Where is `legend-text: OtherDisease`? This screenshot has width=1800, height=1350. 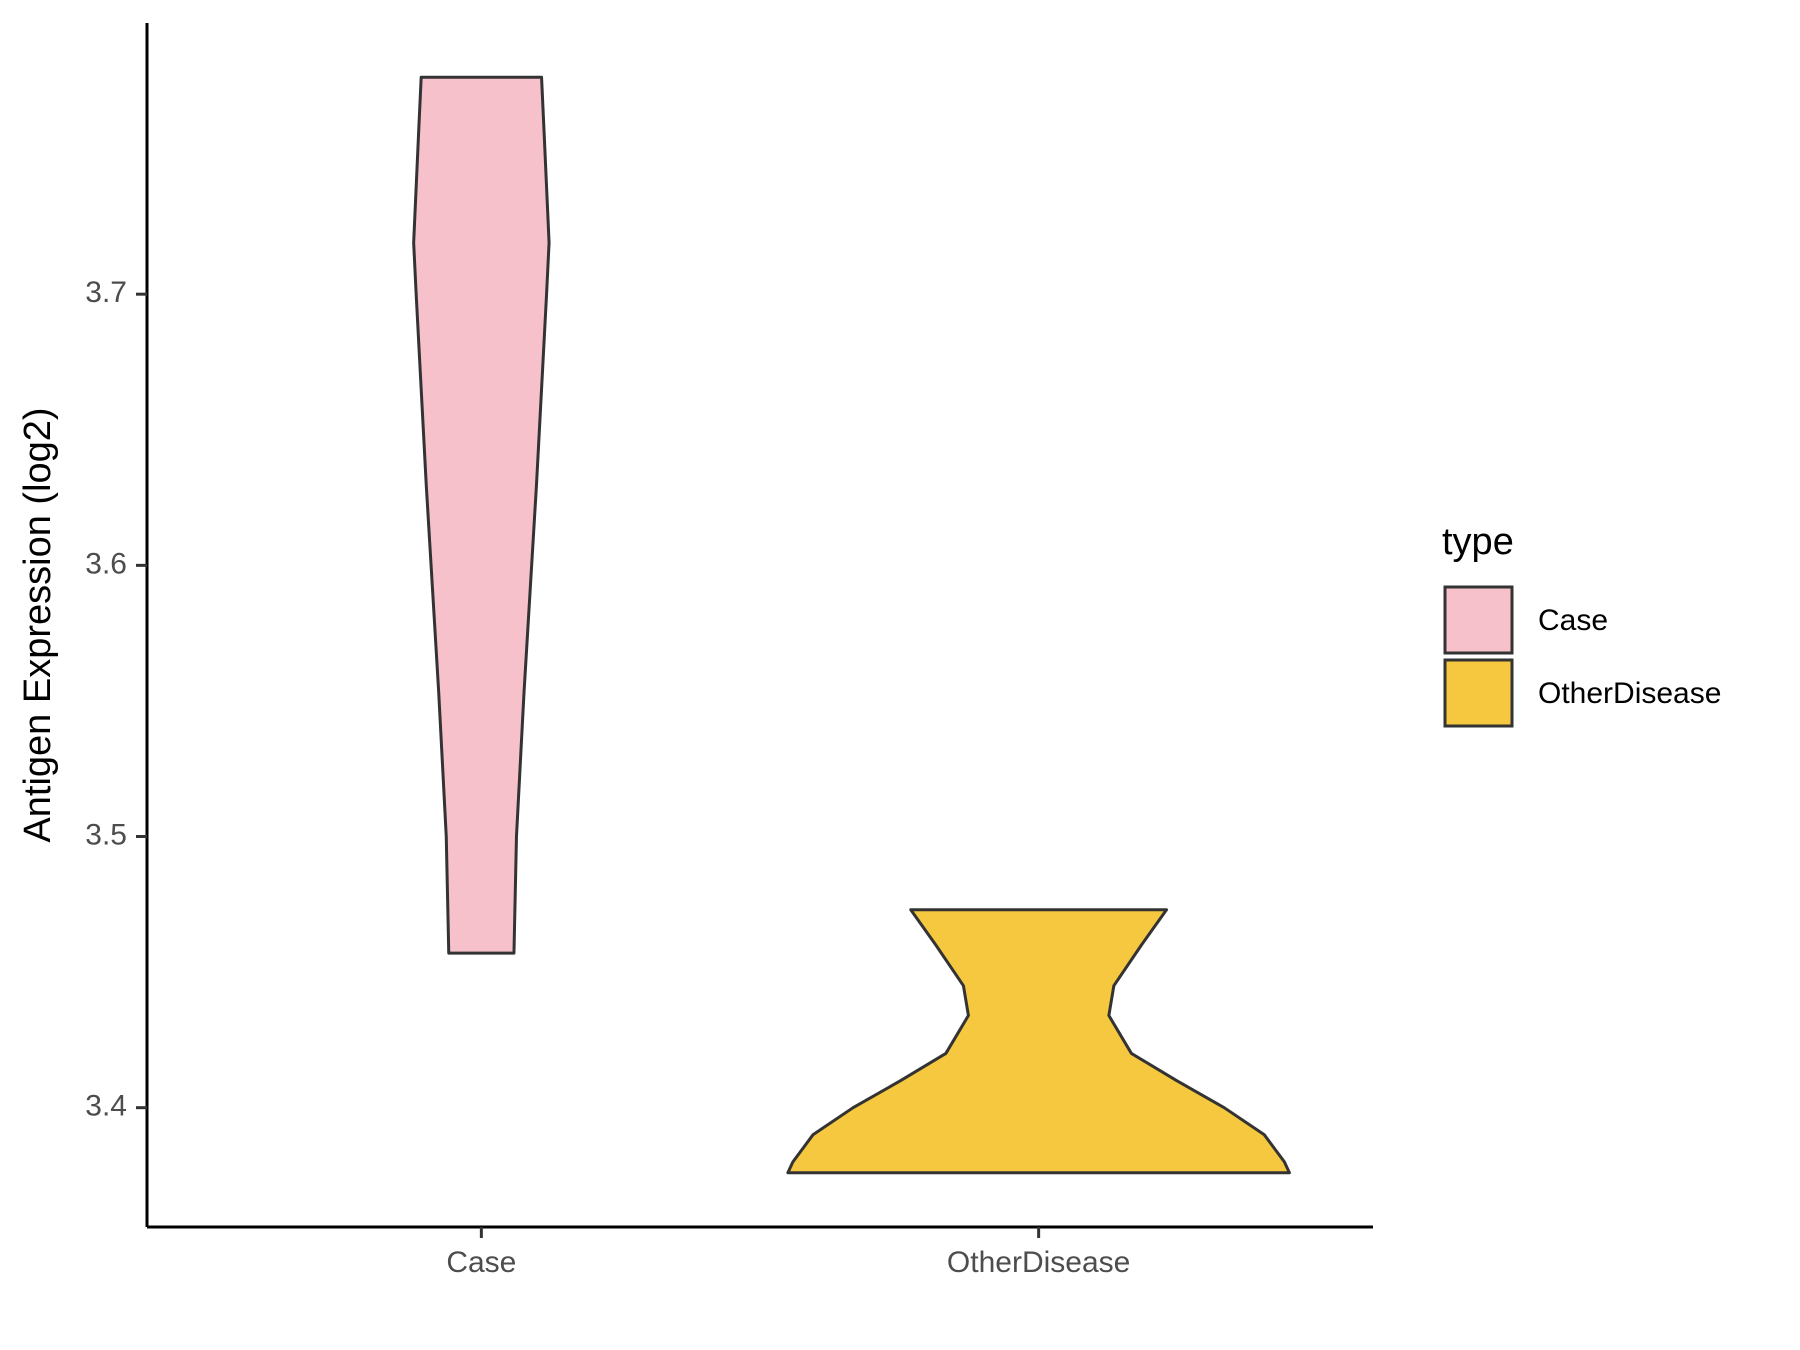
legend-text: OtherDisease is located at coordinates (1629, 693).